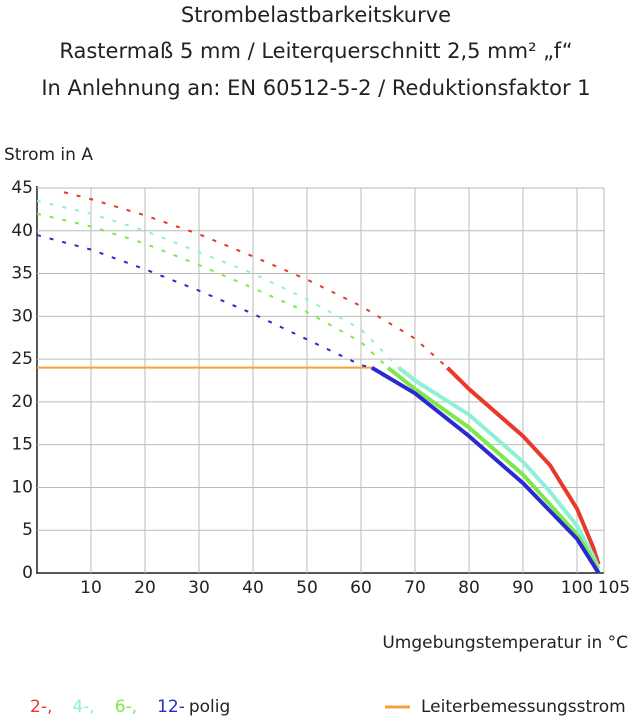  I want to click on legend-label: 2-,, so click(41, 707).